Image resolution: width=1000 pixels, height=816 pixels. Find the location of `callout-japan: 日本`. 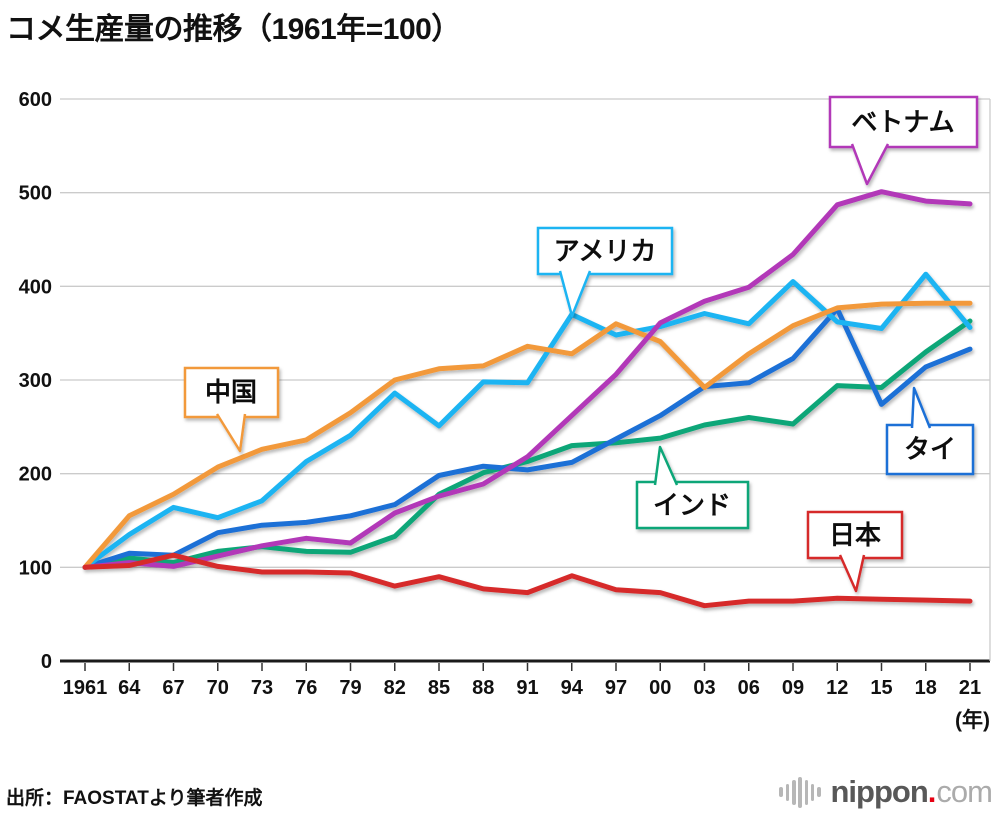

callout-japan: 日本 is located at coordinates (855, 551).